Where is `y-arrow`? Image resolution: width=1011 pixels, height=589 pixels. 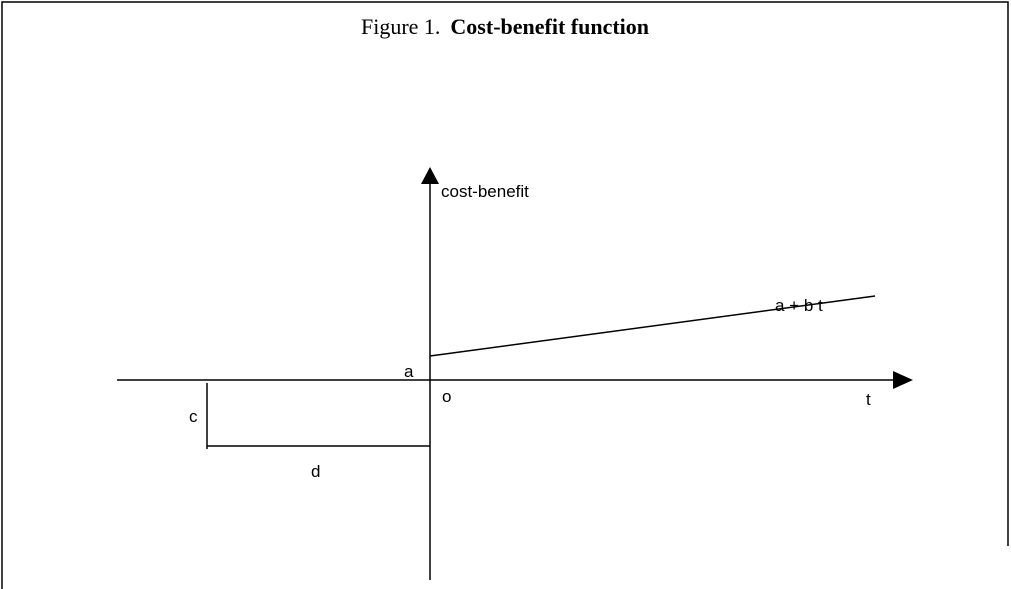 y-arrow is located at coordinates (430, 175).